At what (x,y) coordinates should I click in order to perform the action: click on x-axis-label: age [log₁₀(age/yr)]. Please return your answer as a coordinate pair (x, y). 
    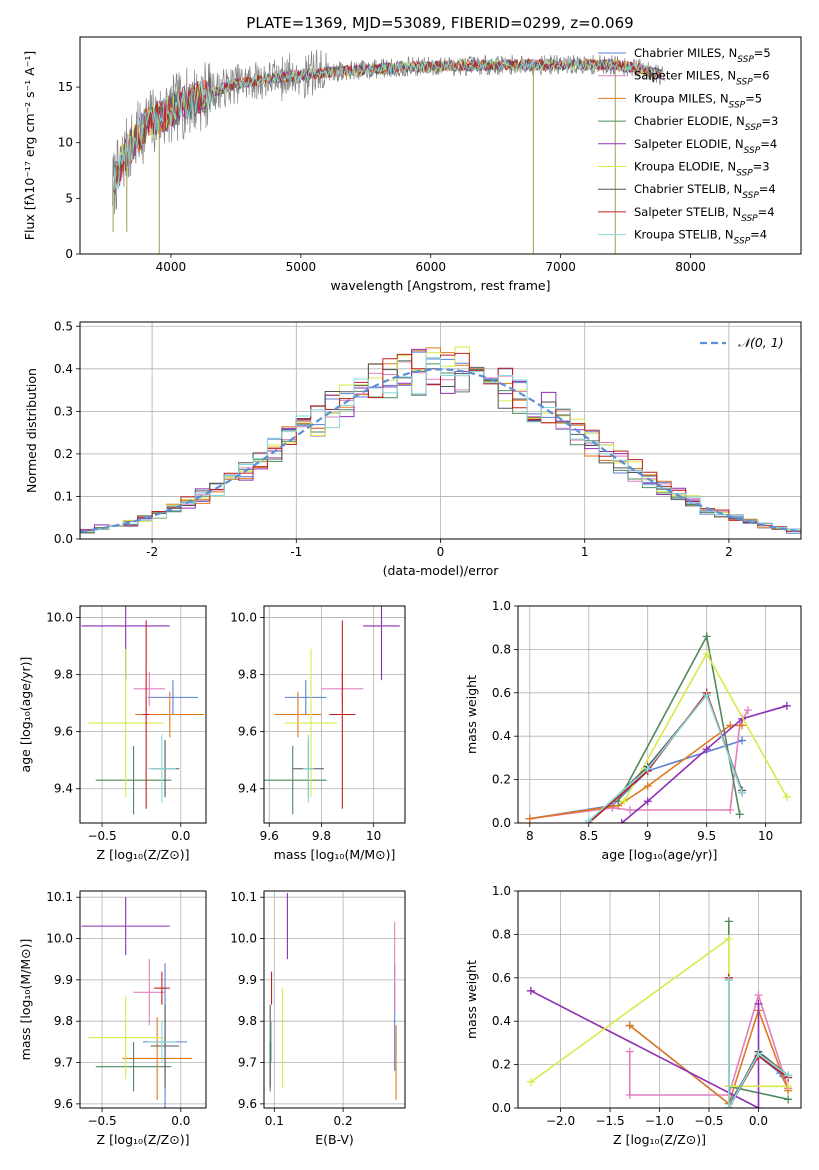
    Looking at the image, I should click on (660, 854).